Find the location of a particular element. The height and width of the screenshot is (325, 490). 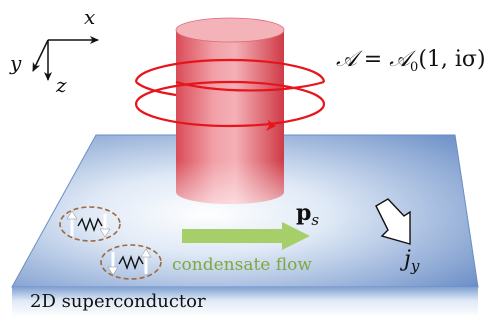

flow-label: condensate flow is located at coordinates (242, 265).